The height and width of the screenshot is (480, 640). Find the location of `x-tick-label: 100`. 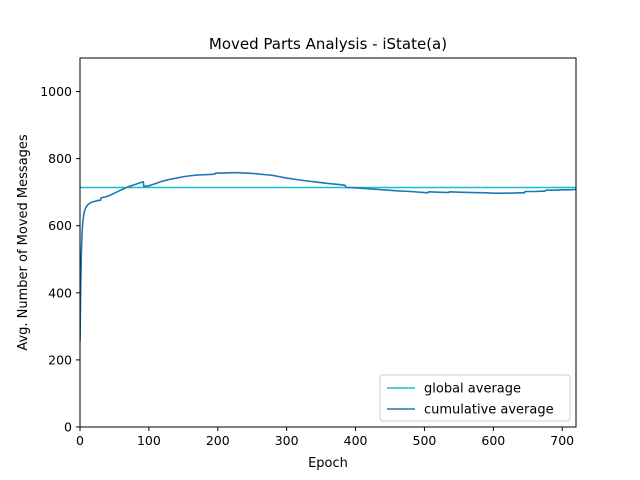

x-tick-label: 100 is located at coordinates (149, 440).